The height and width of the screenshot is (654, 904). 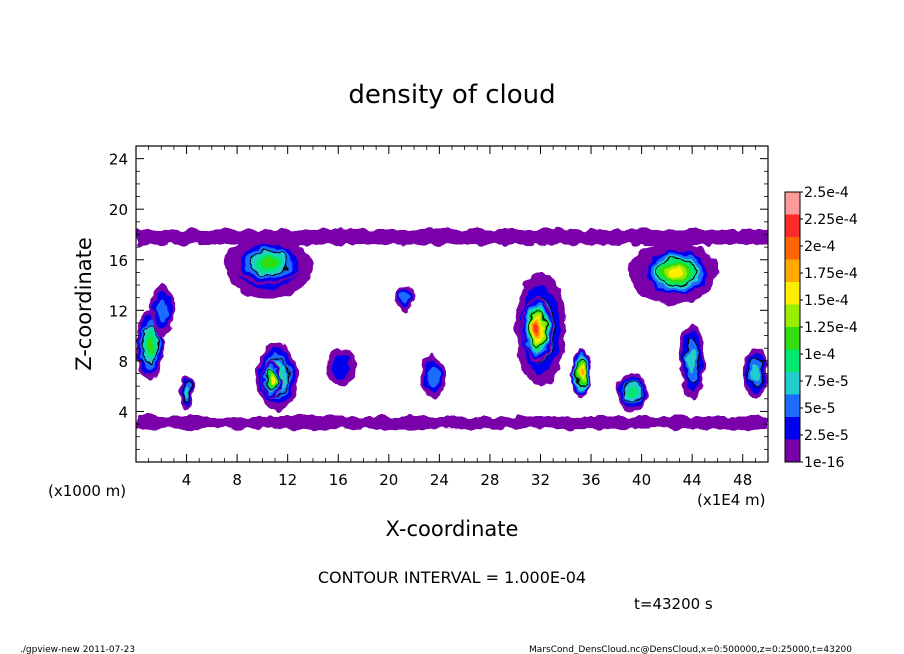 I want to click on y-unit-label: (x1000 m), so click(x=87, y=491).